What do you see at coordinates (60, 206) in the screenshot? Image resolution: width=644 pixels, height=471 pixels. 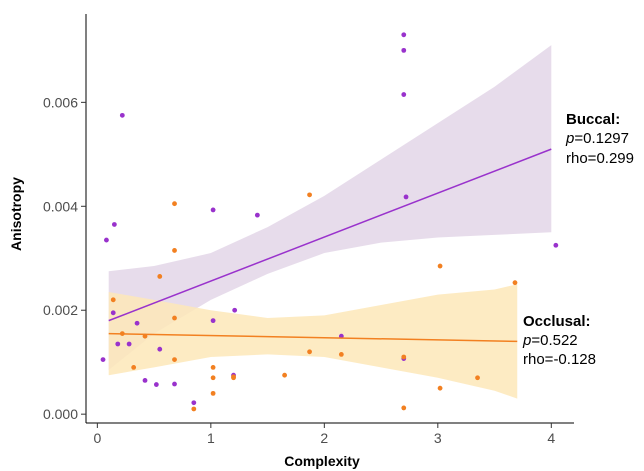 I see `y-tick-label: 0.004` at bounding box center [60, 206].